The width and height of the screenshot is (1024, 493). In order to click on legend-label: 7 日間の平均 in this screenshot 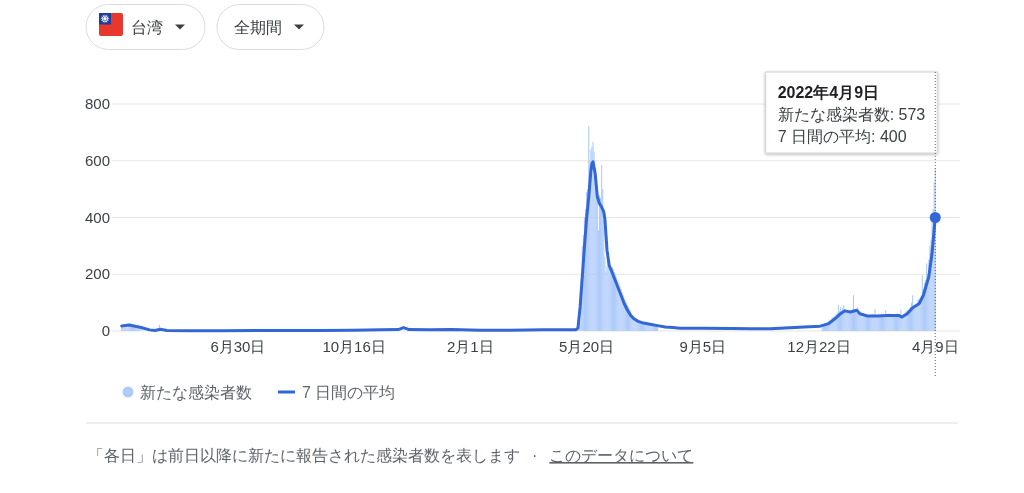, I will do `click(349, 392)`.